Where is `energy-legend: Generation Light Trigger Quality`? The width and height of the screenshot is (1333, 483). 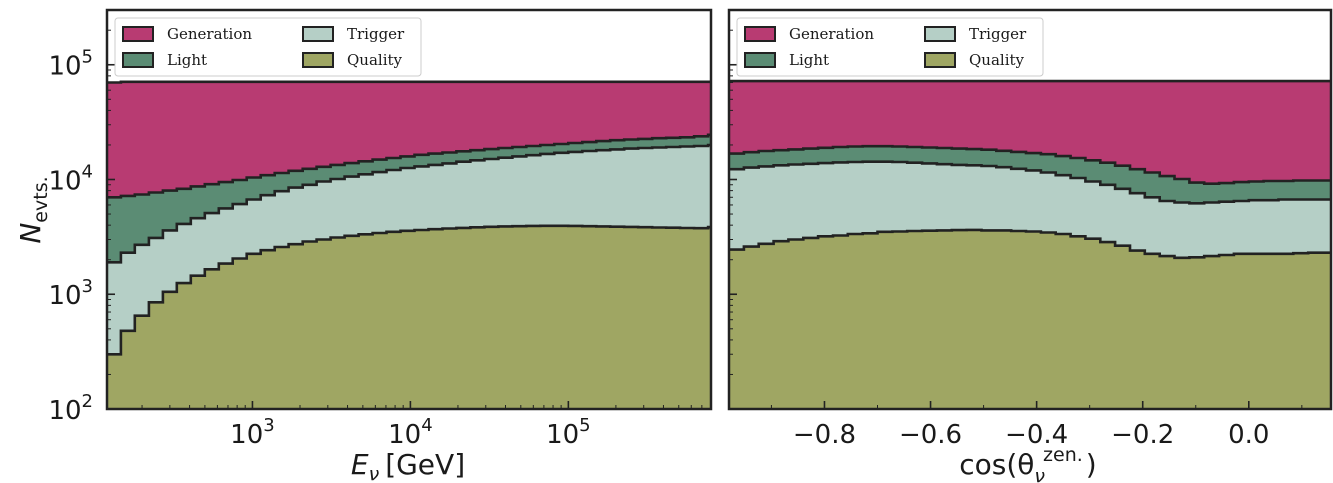 energy-legend: Generation Light Trigger Quality is located at coordinates (268, 47).